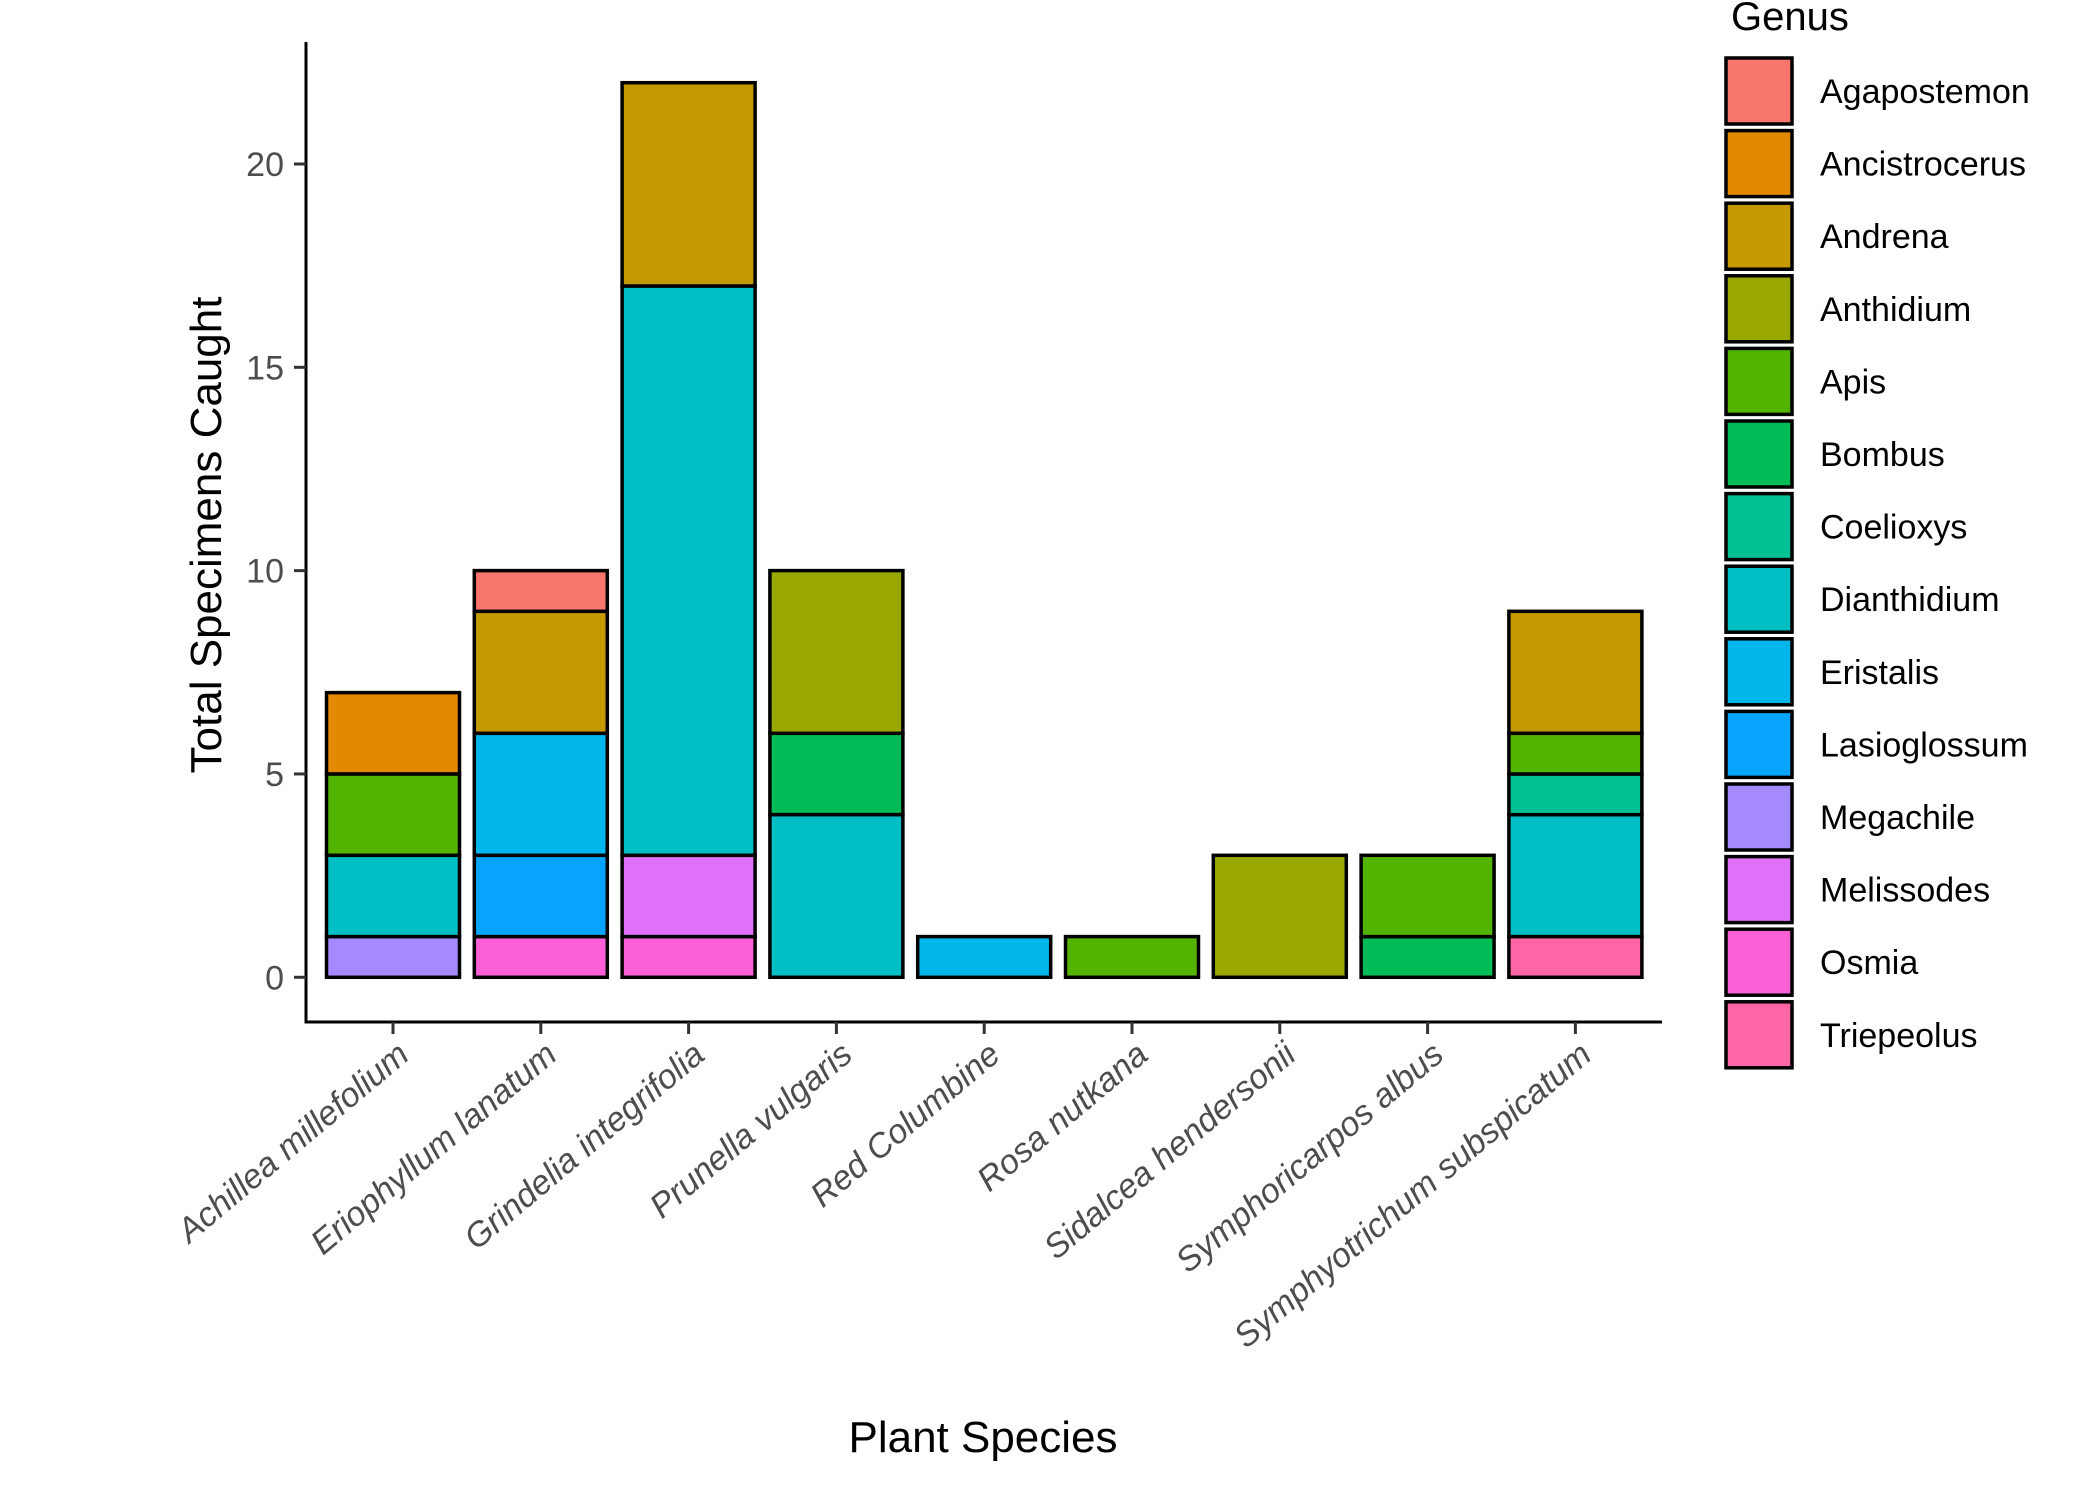 This screenshot has height=1505, width=2100. Describe the element at coordinates (1790, 19) in the screenshot. I see `legend-title: Genus` at that location.